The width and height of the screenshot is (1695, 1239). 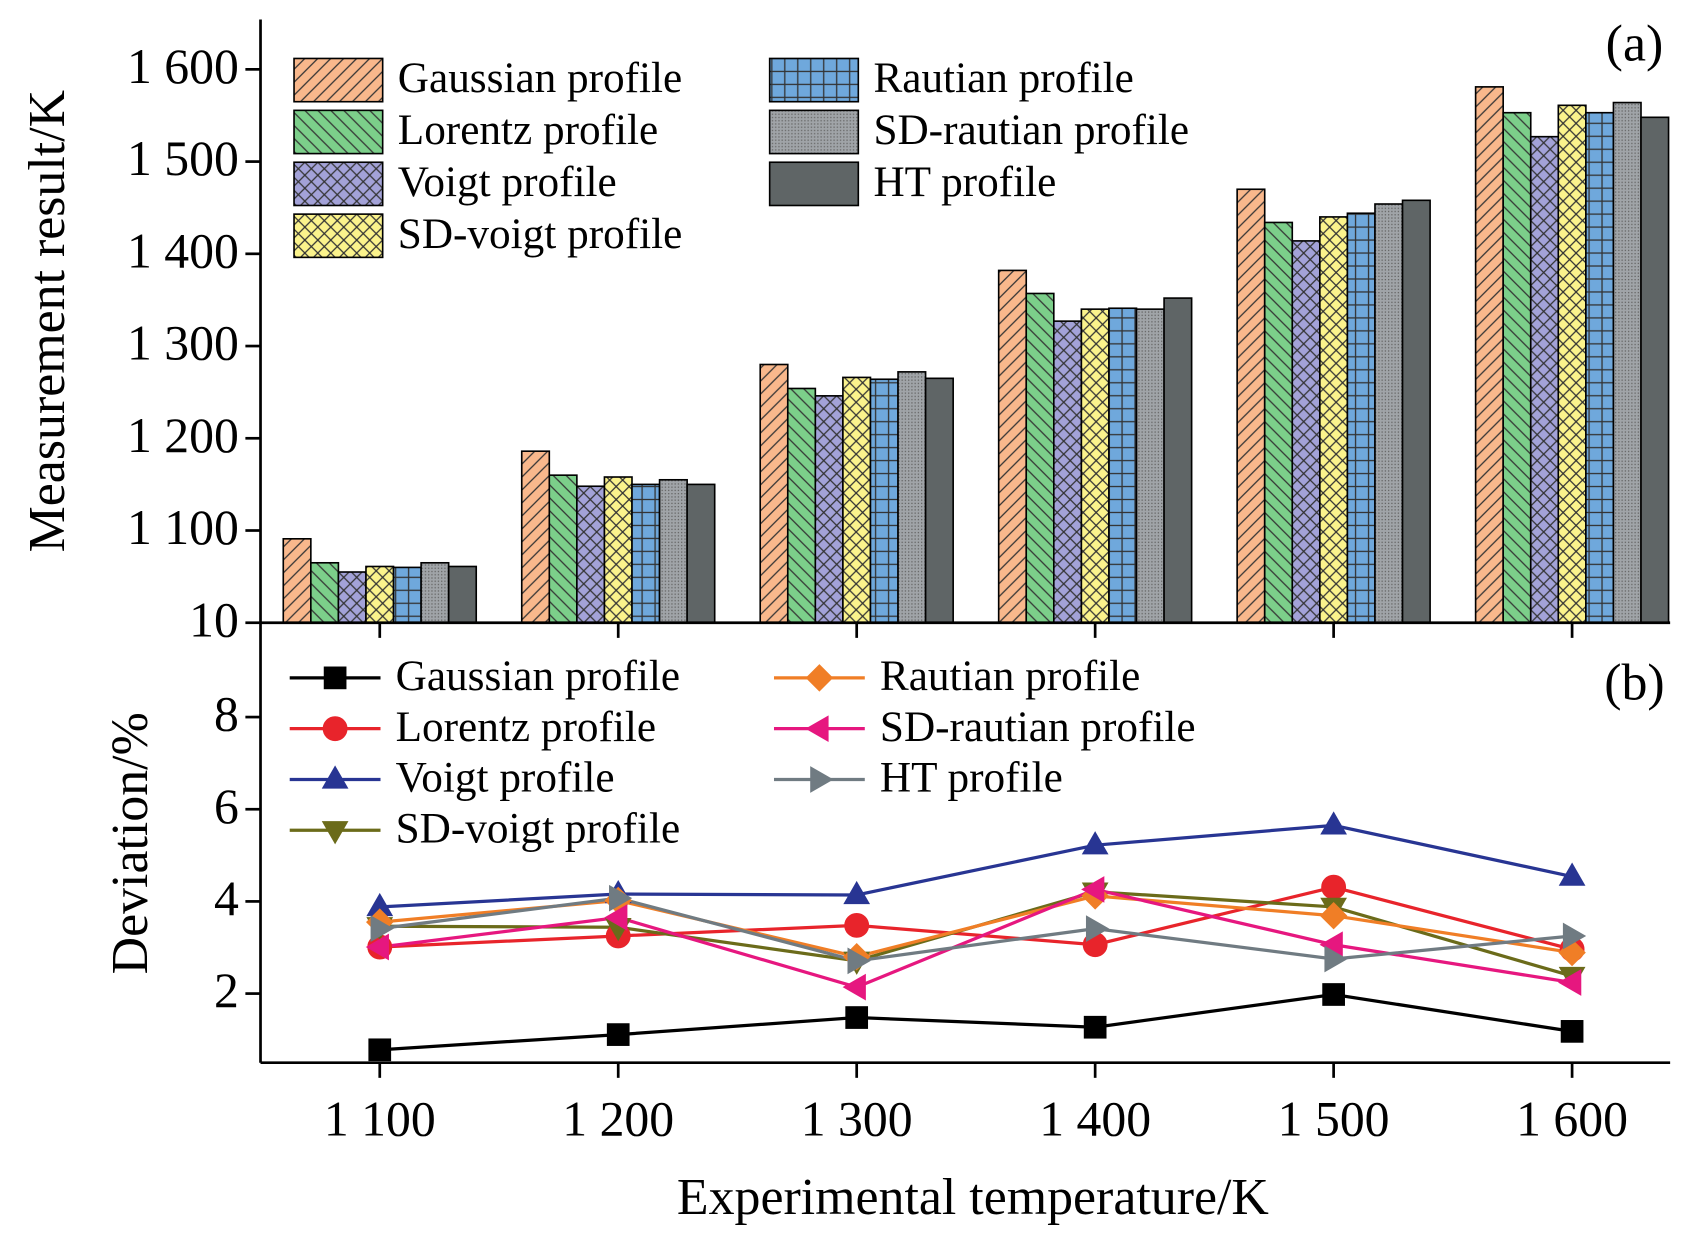 What do you see at coordinates (507, 182) in the screenshot?
I see `legend-label: Voigt profile` at bounding box center [507, 182].